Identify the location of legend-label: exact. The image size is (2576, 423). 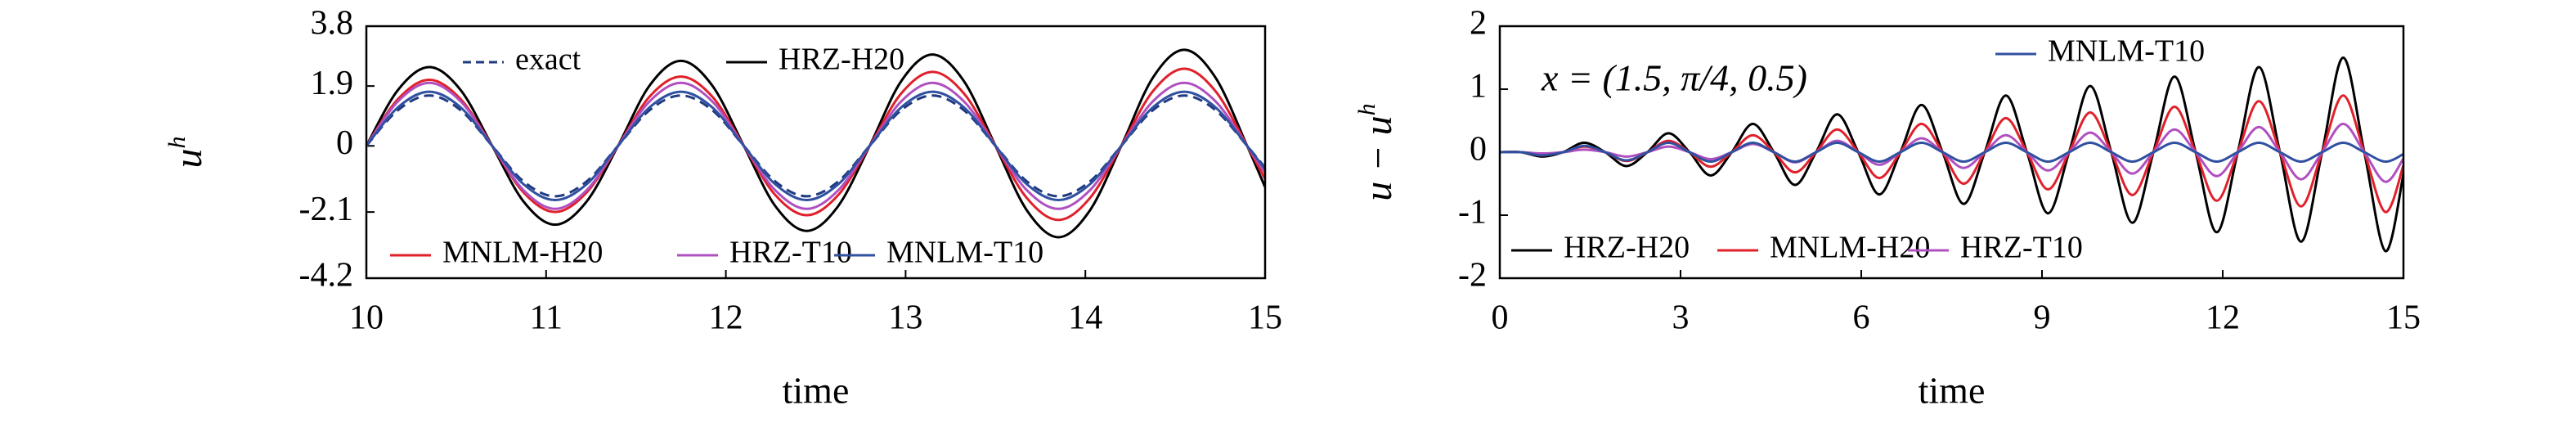
(548, 60).